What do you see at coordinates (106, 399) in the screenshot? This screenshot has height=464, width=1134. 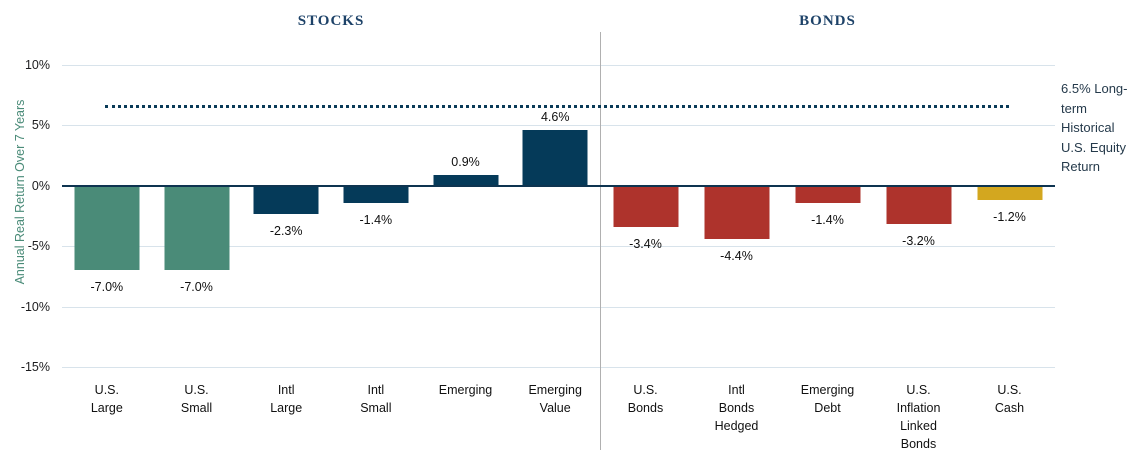 I see `category-label-u-s-large: U.S. Large` at bounding box center [106, 399].